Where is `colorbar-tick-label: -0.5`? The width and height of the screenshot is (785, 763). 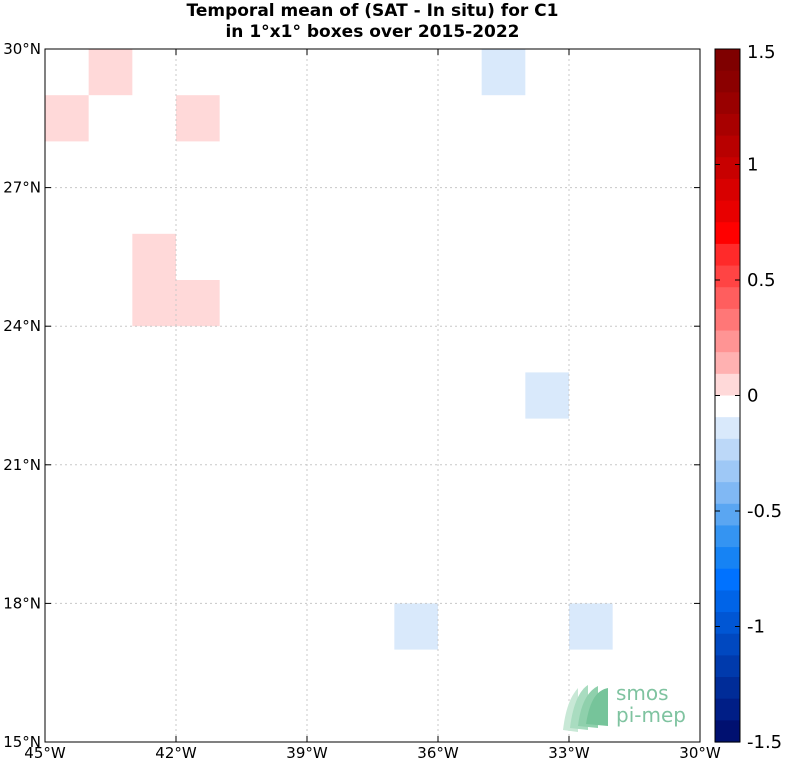
colorbar-tick-label: -0.5 is located at coordinates (764, 511).